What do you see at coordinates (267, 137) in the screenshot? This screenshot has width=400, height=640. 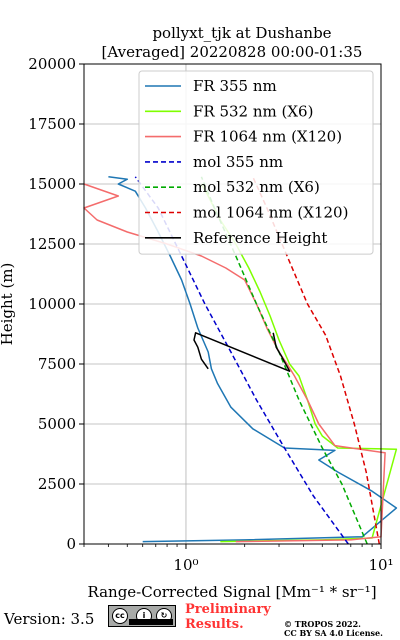 I see `legend-entry: FR 1064 nm (X120)` at bounding box center [267, 137].